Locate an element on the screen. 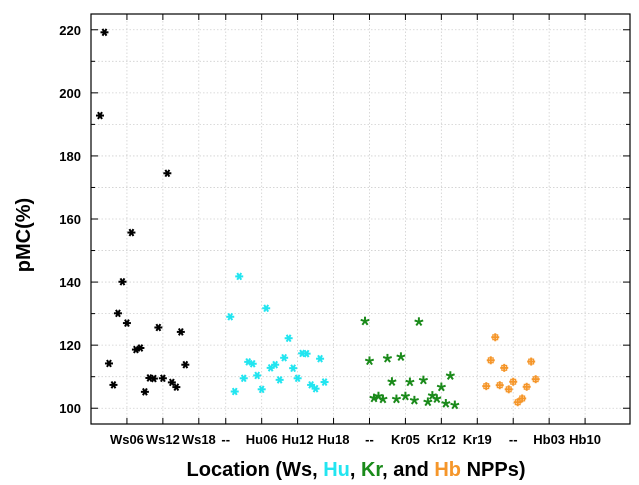 This screenshot has width=639, height=485. y-axis-label: pMC(%) is located at coordinates (24, 235).